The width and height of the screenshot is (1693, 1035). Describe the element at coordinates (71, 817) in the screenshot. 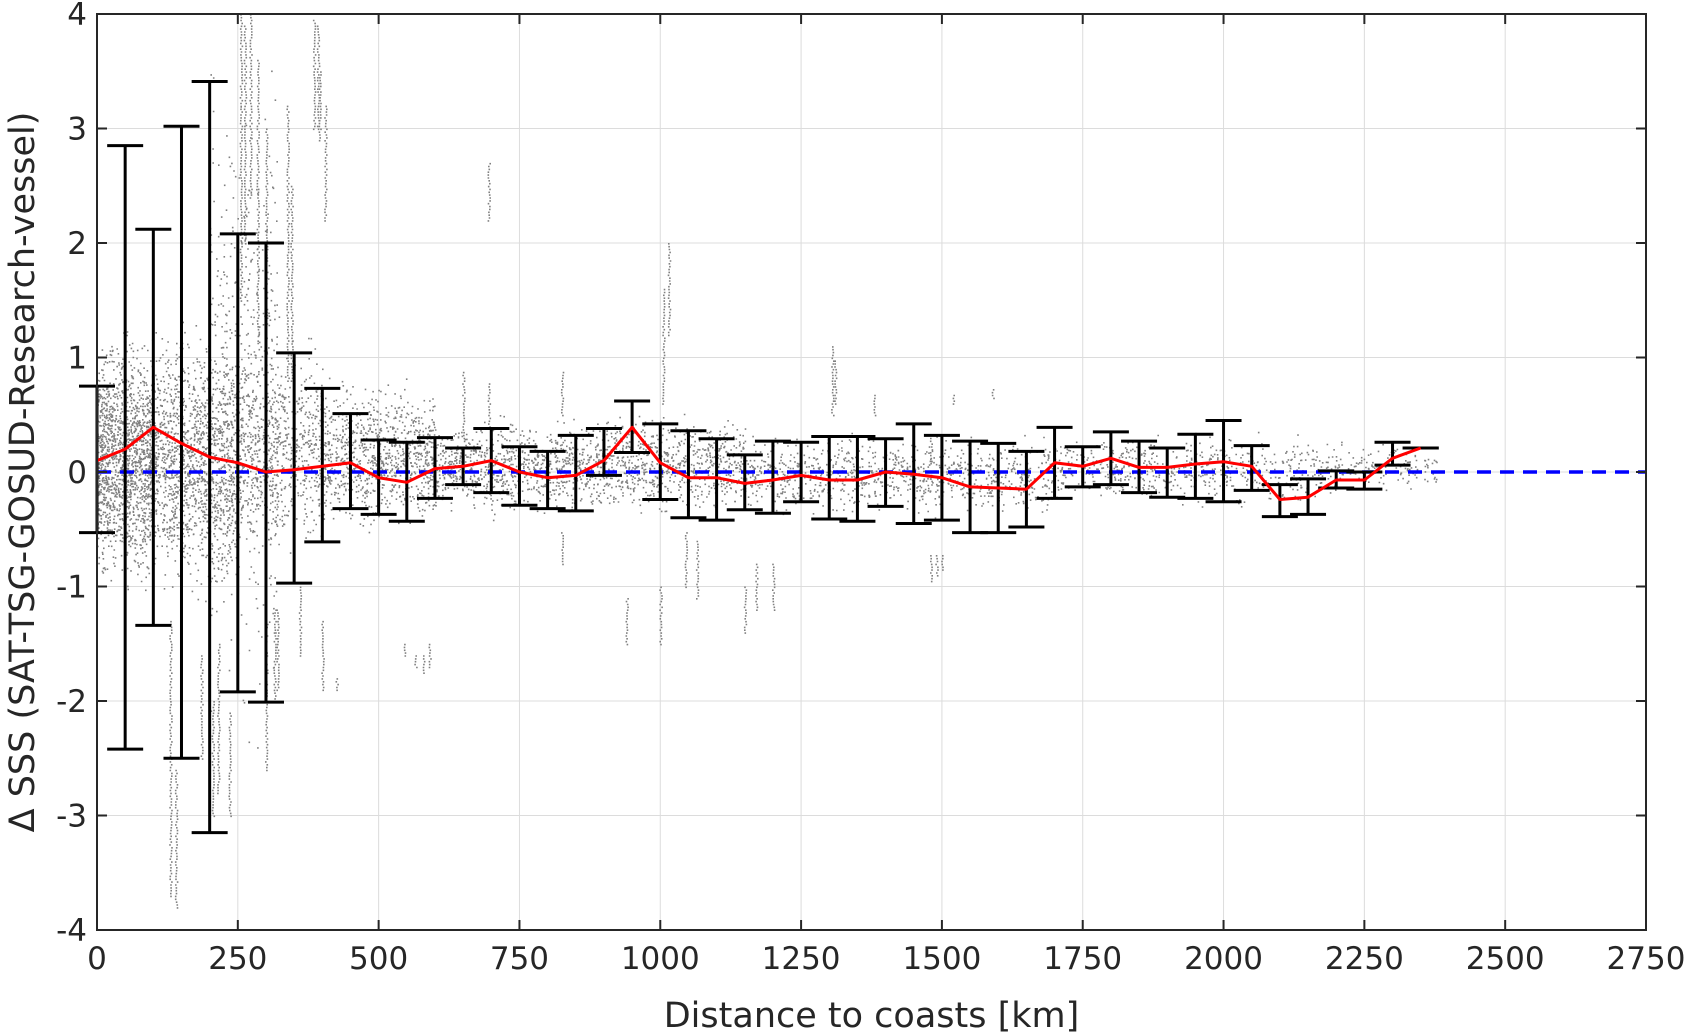

I see `y-tick-label: -3` at that location.